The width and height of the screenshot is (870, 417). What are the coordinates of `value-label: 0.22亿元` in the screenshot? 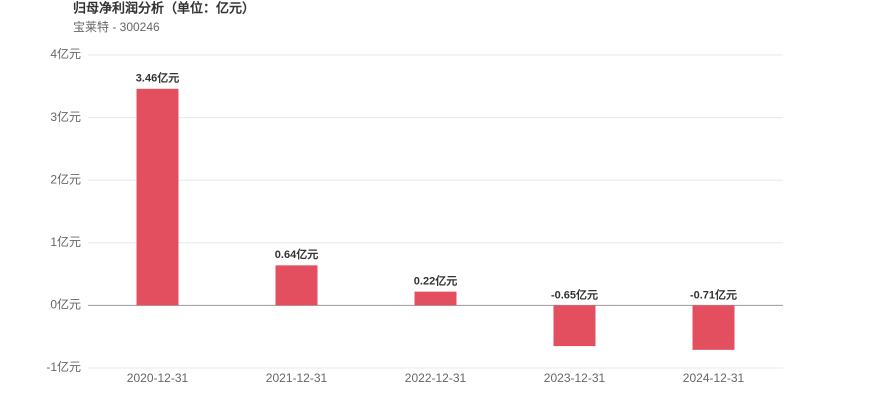 It's located at (435, 281).